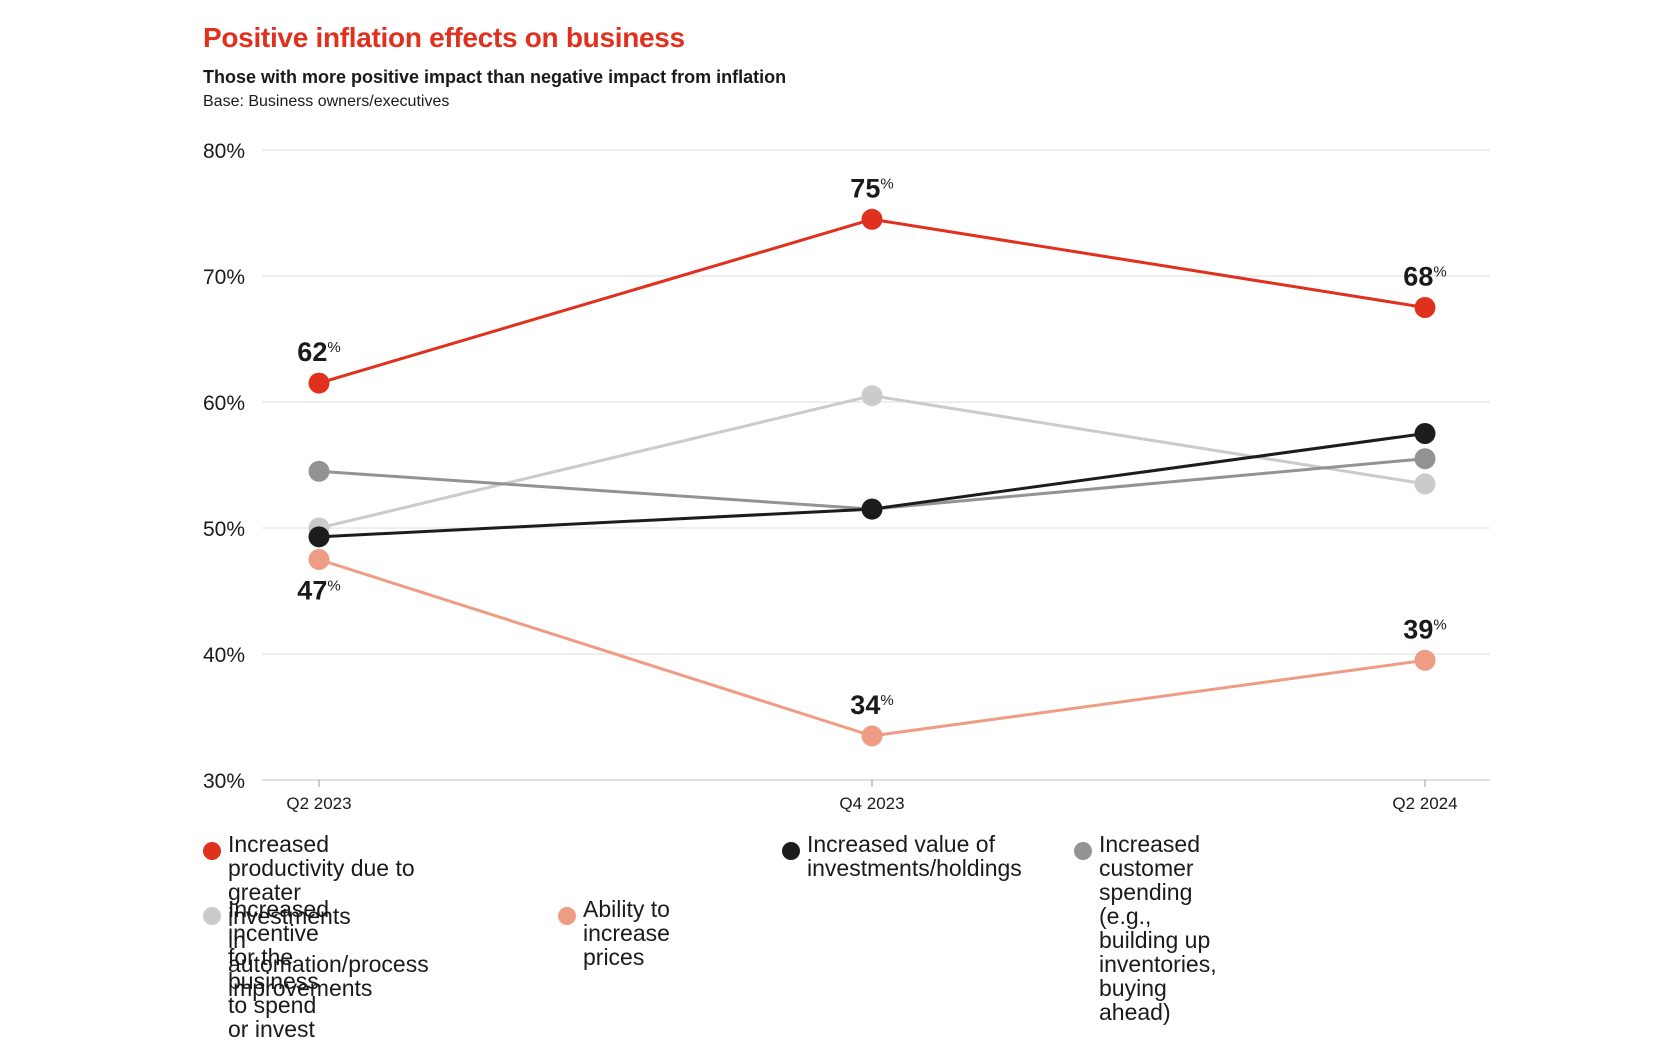  Describe the element at coordinates (326, 101) in the screenshot. I see `chart-base-note: Base: Business owners/executives` at that location.